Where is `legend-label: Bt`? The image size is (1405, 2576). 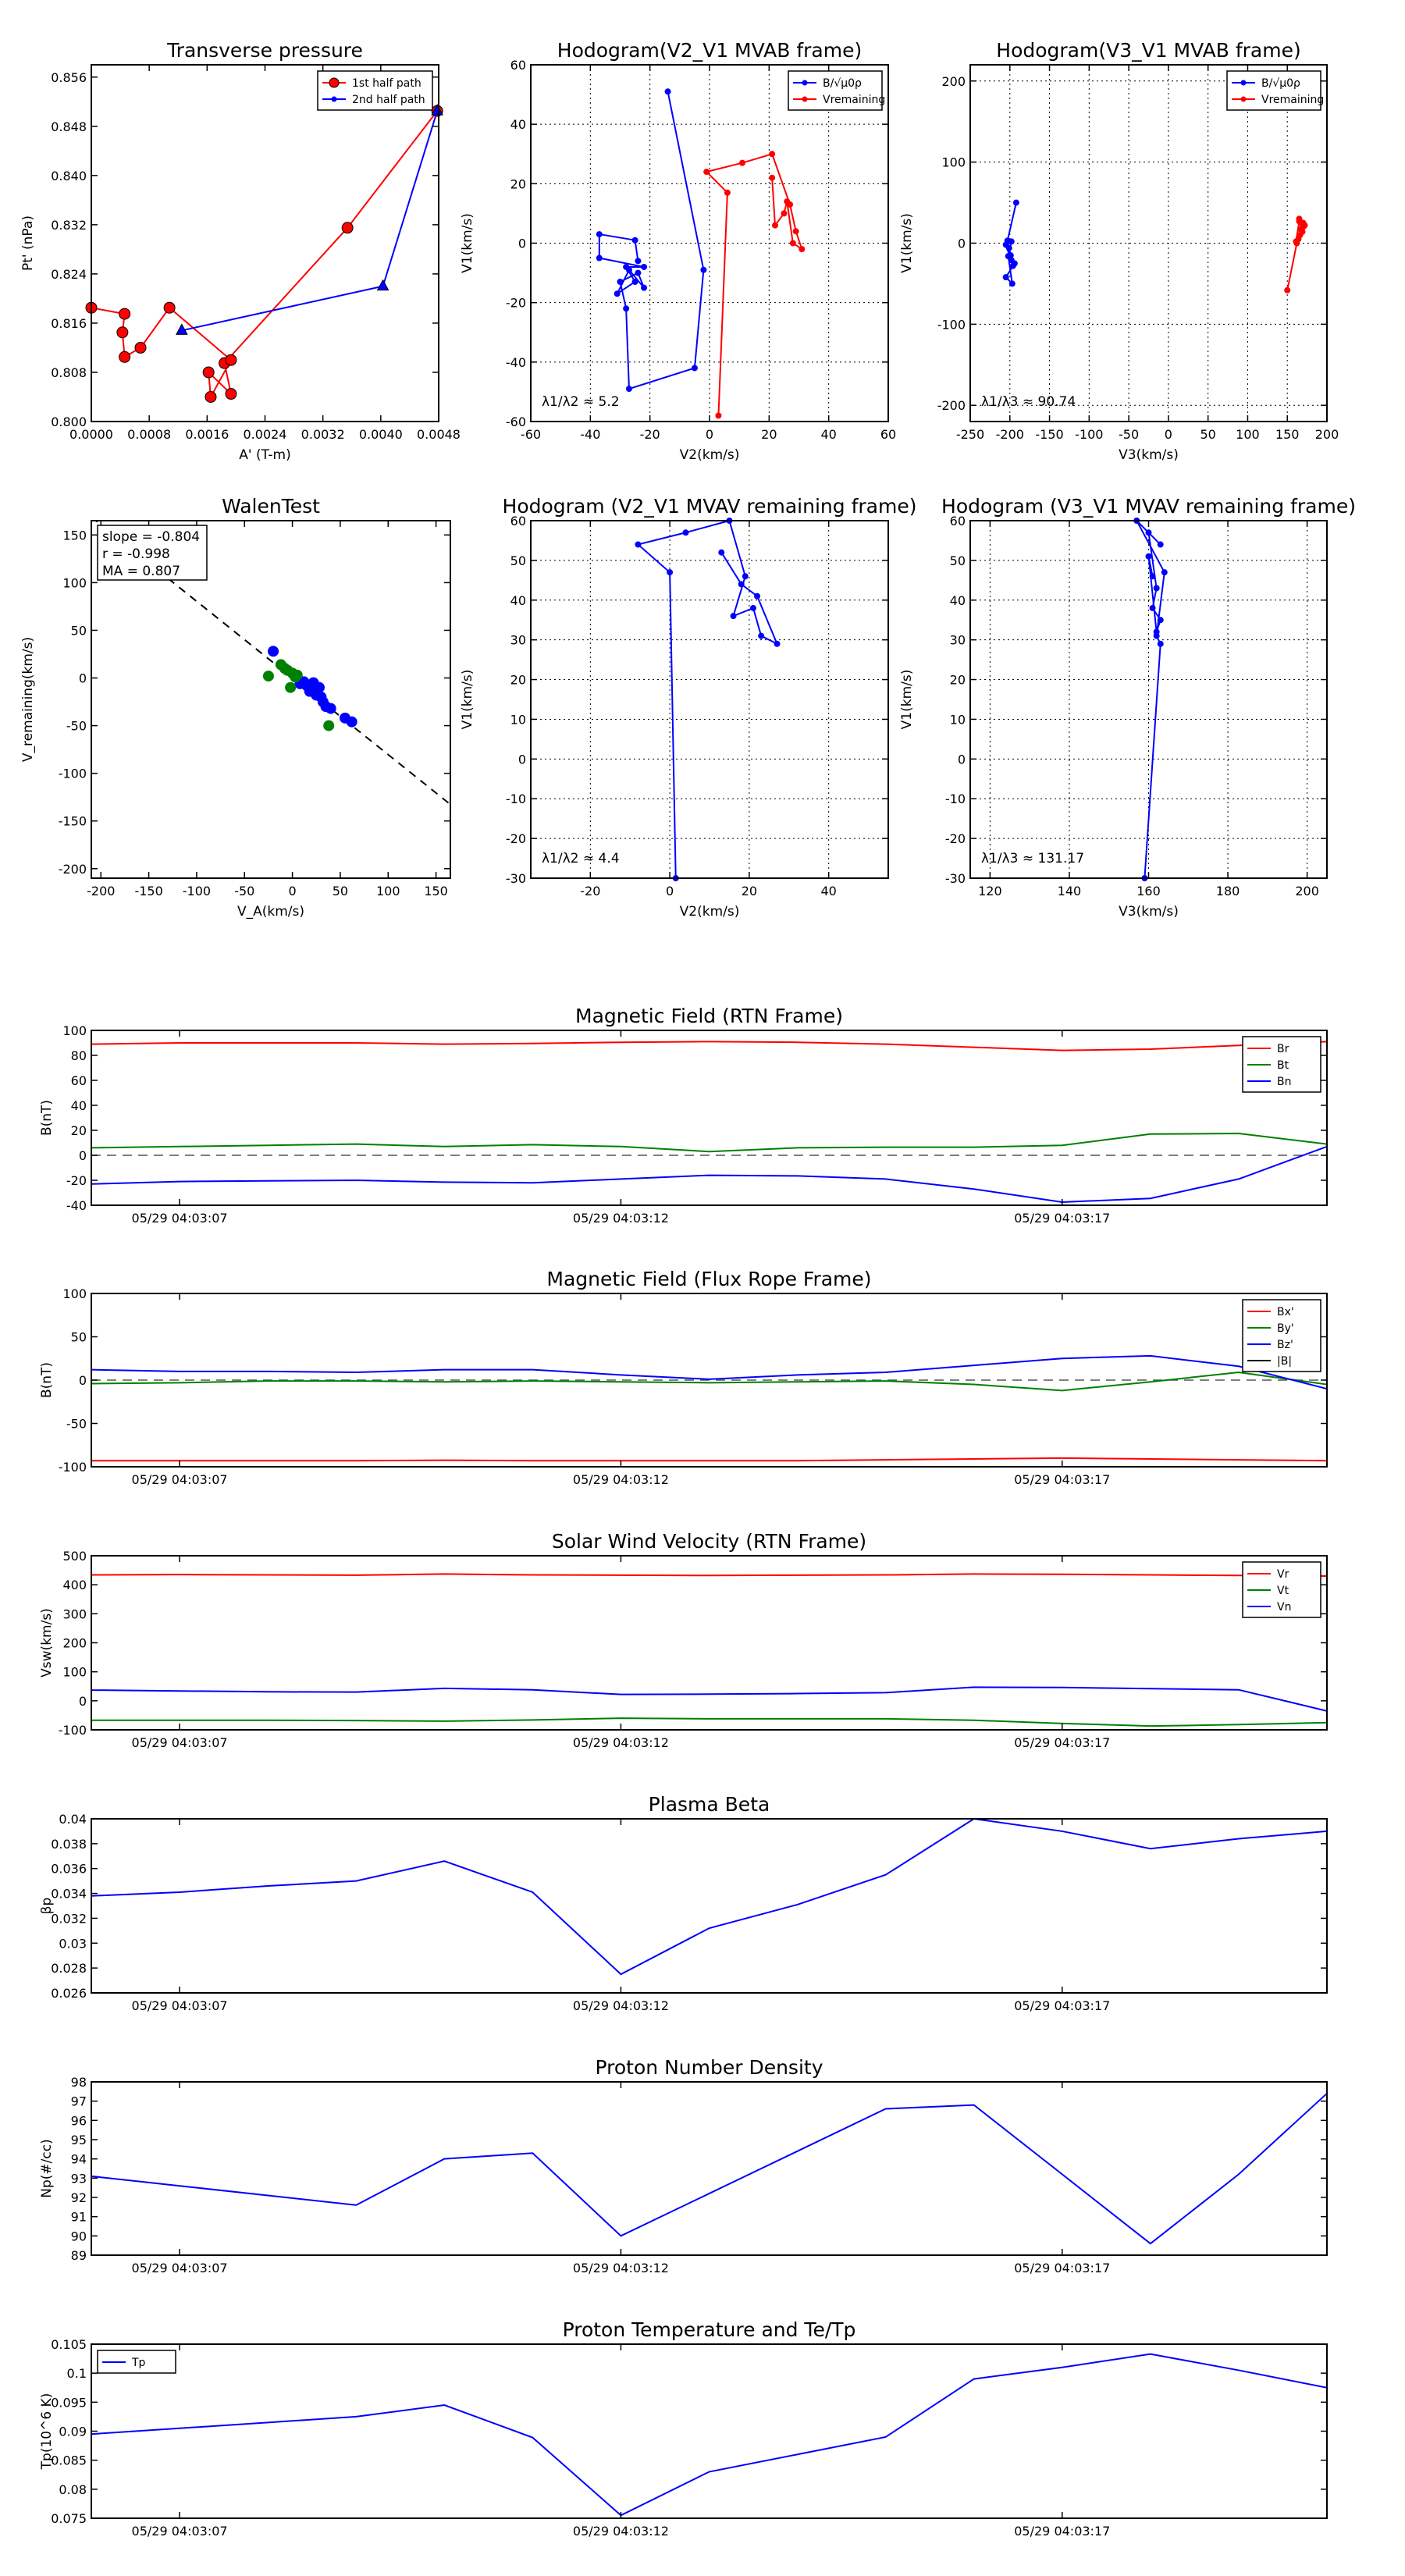 legend-label: Bt is located at coordinates (1283, 1065).